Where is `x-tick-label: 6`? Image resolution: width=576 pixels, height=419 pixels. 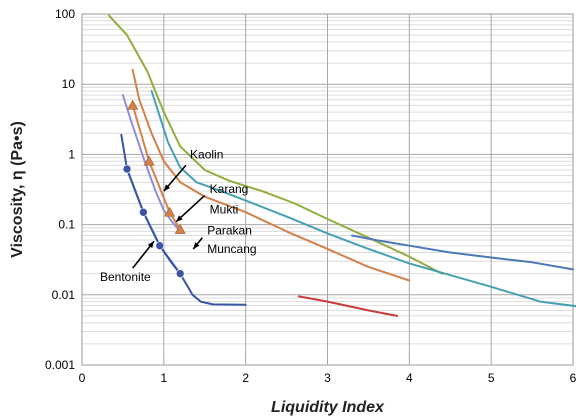 x-tick-label: 6 is located at coordinates (573, 378).